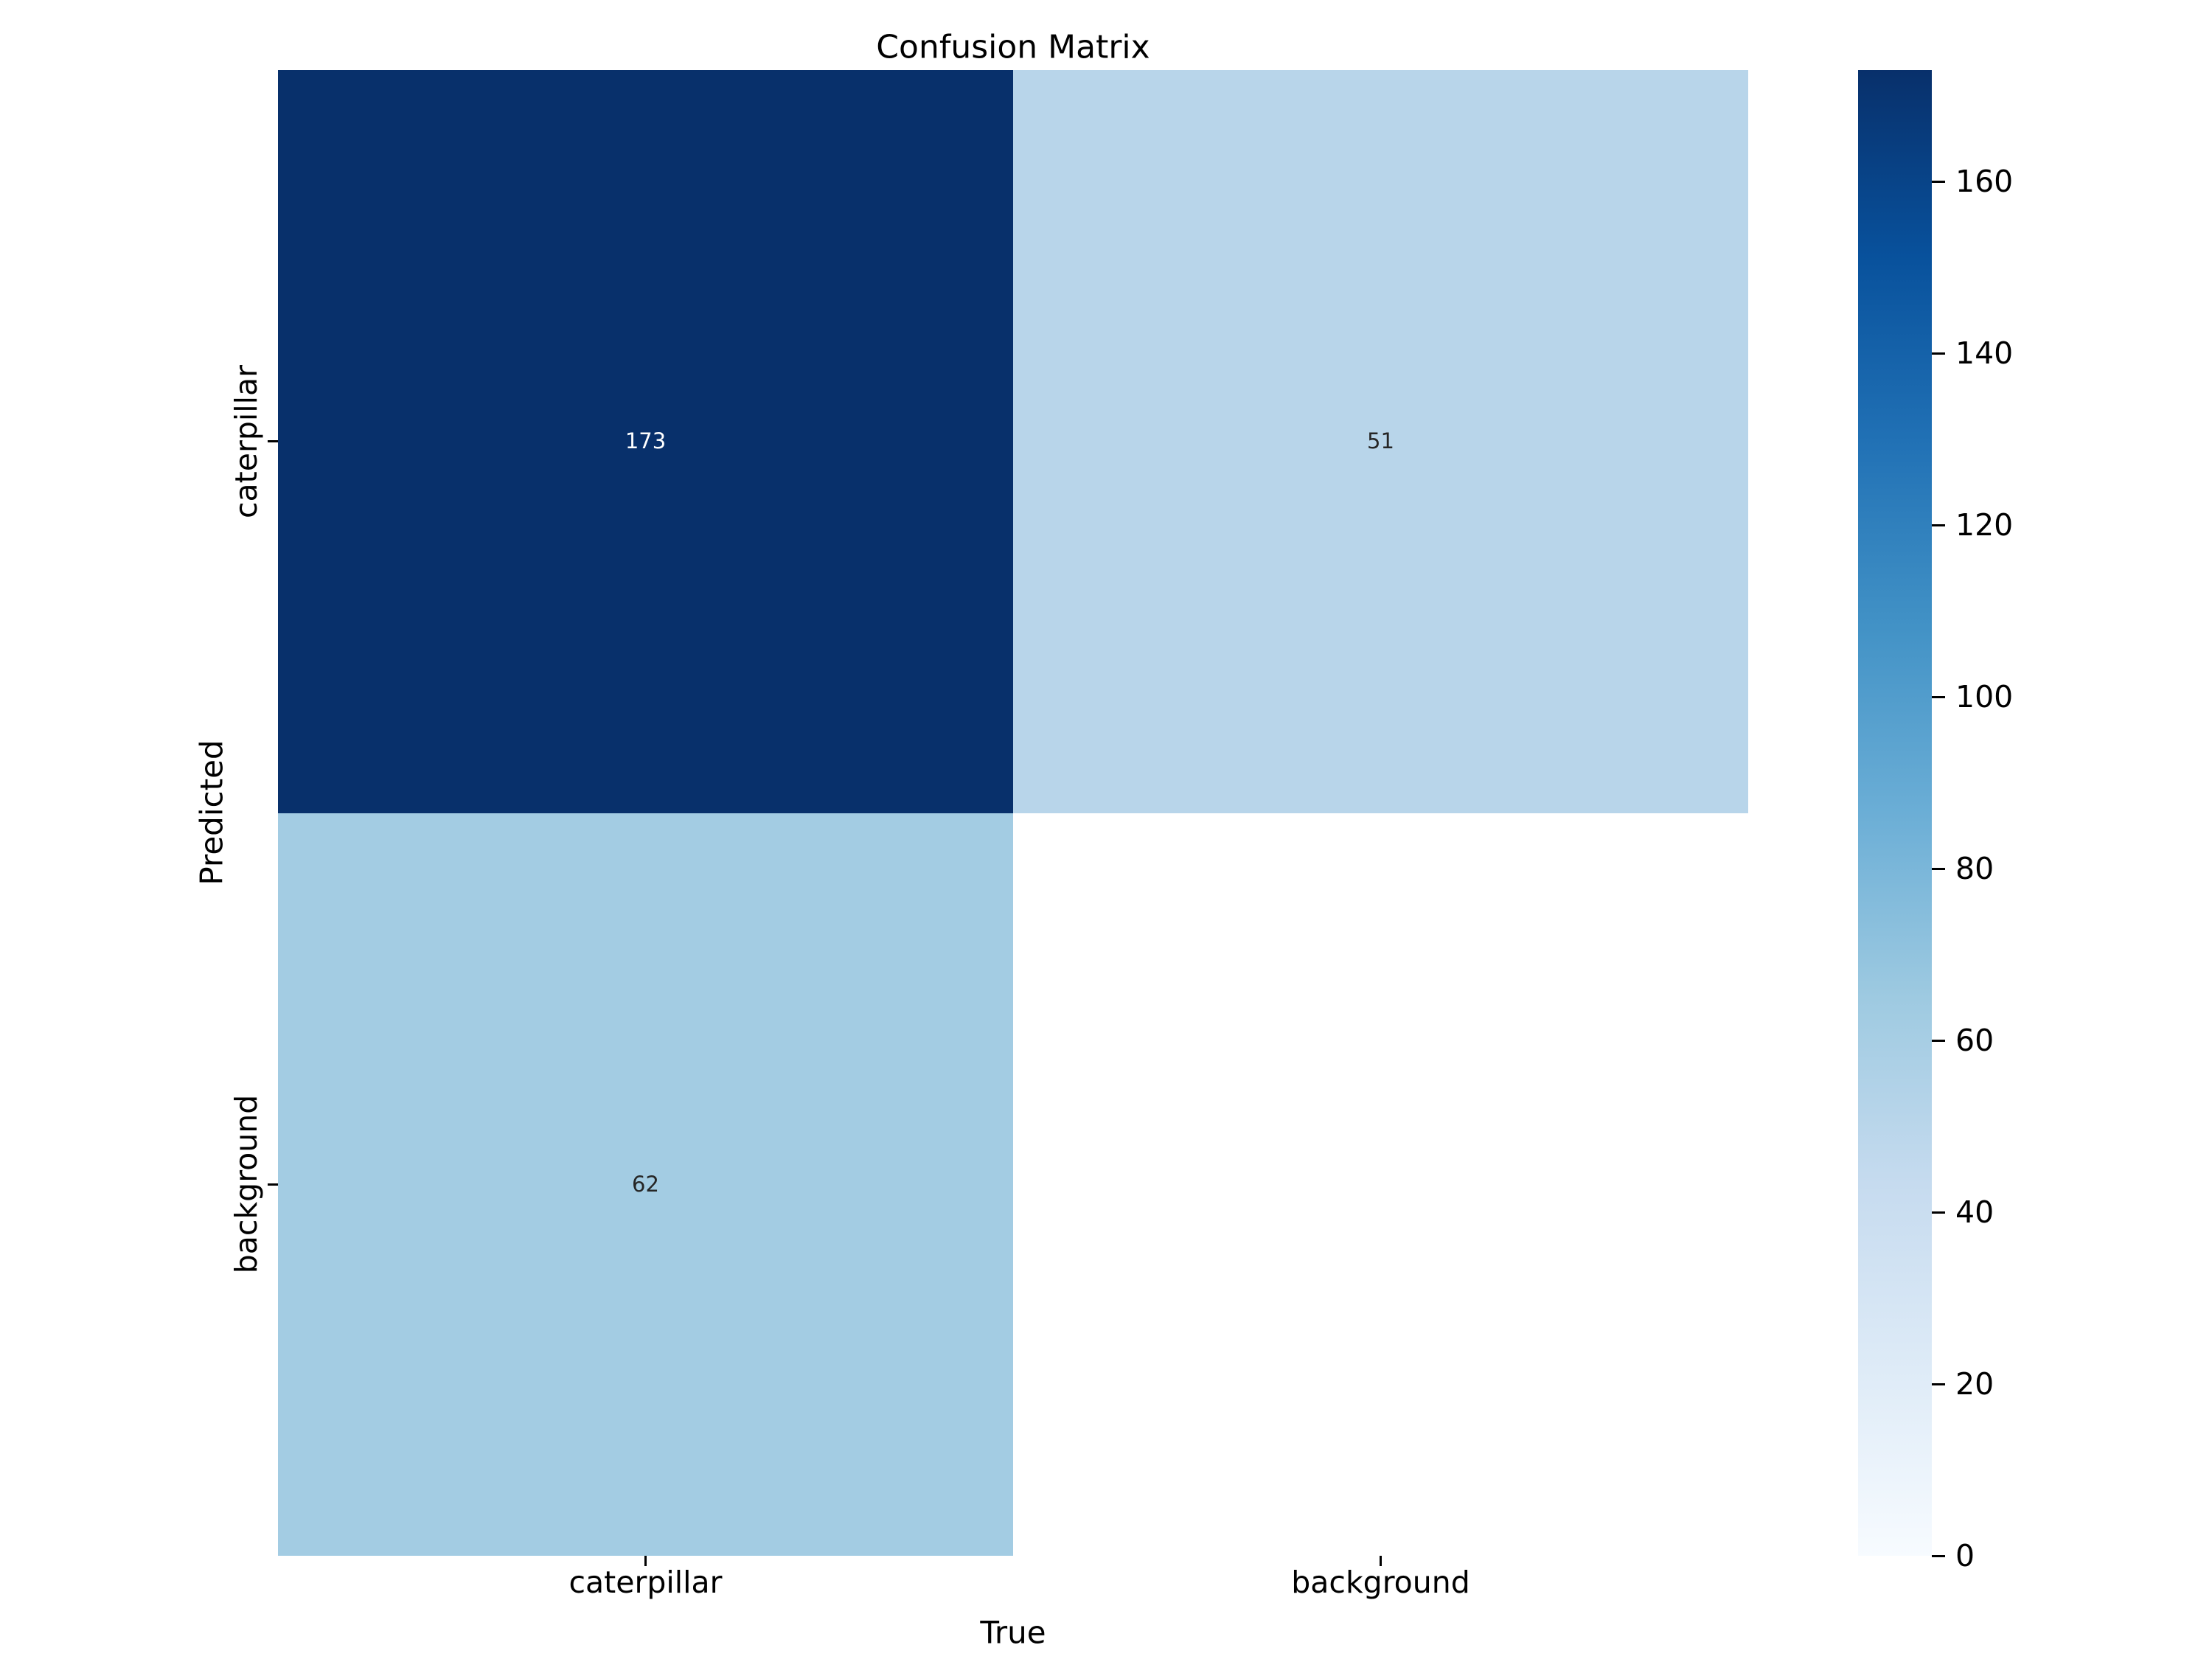  I want to click on colorbar-tick-label: 0, so click(1965, 1555).